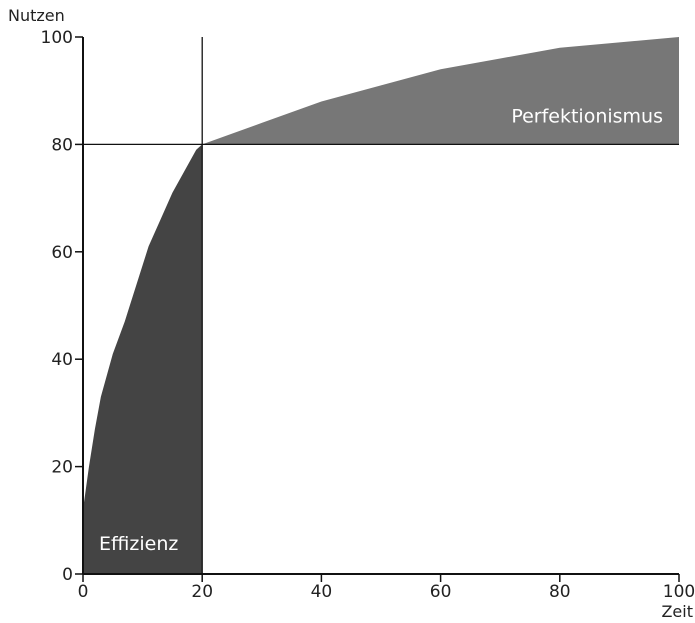 The height and width of the screenshot is (623, 695). Describe the element at coordinates (587, 116) in the screenshot. I see `region-label-perfektionismus: Perfektionismus` at that location.